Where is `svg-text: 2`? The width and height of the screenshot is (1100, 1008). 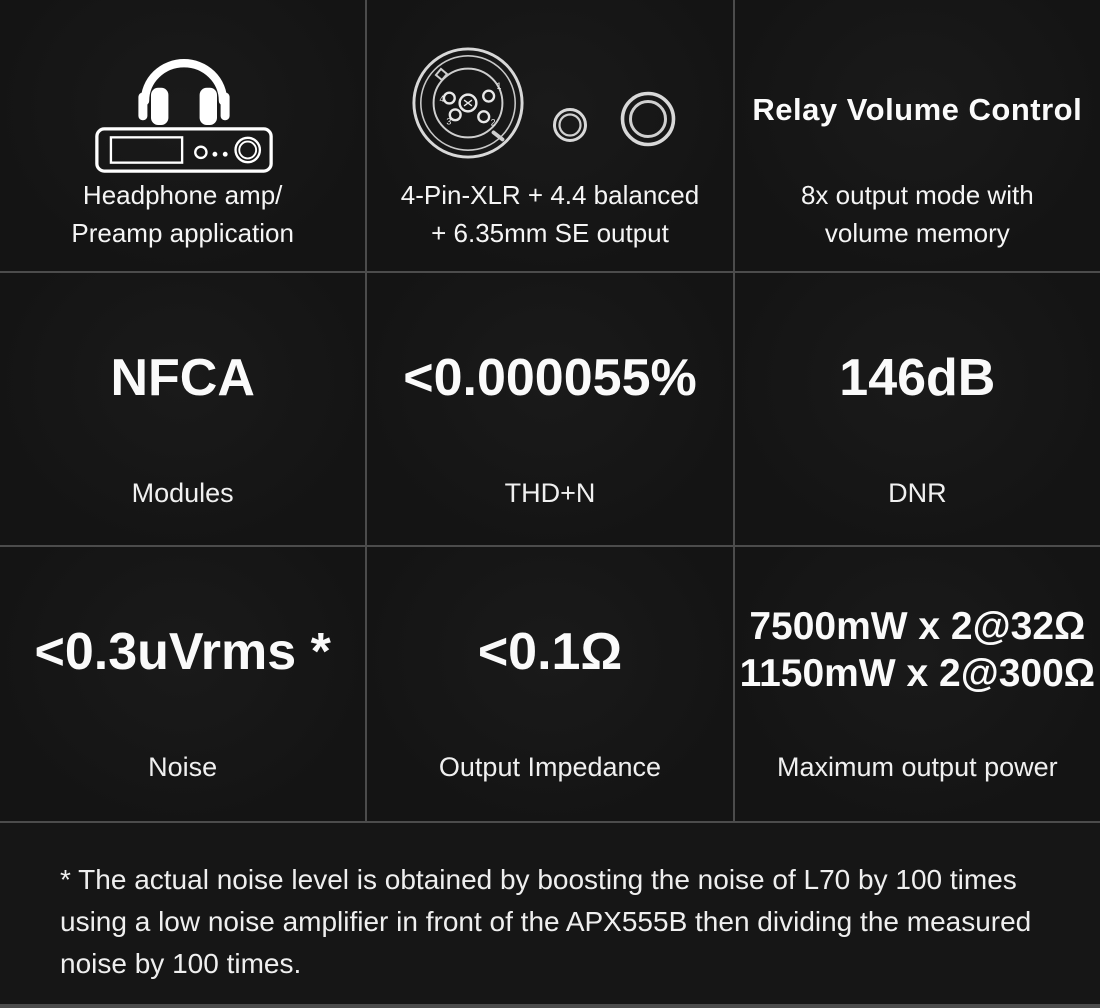
svg-text: 2 is located at coordinates (493, 123).